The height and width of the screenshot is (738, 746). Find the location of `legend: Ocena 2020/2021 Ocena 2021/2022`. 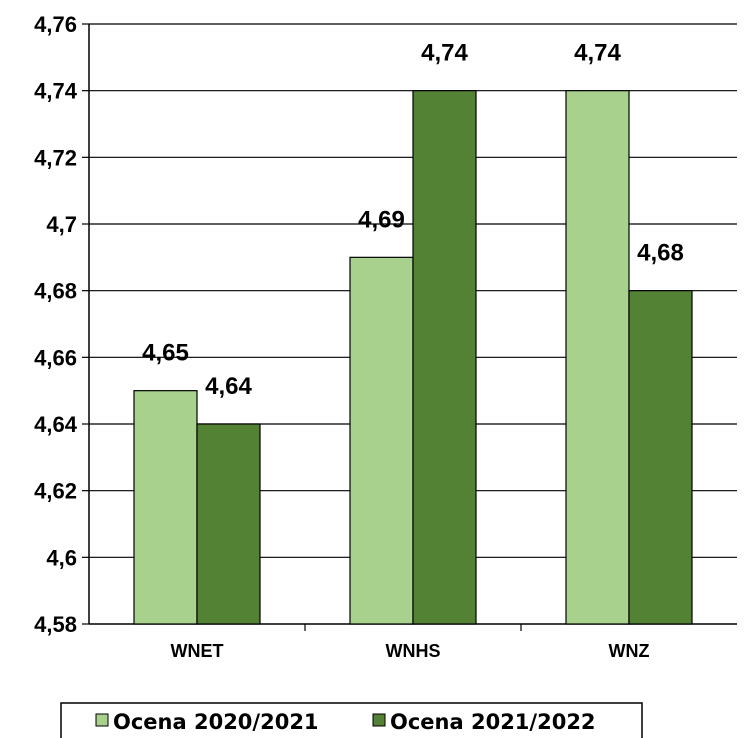

legend: Ocena 2020/2021 Ocena 2021/2022 is located at coordinates (351, 720).